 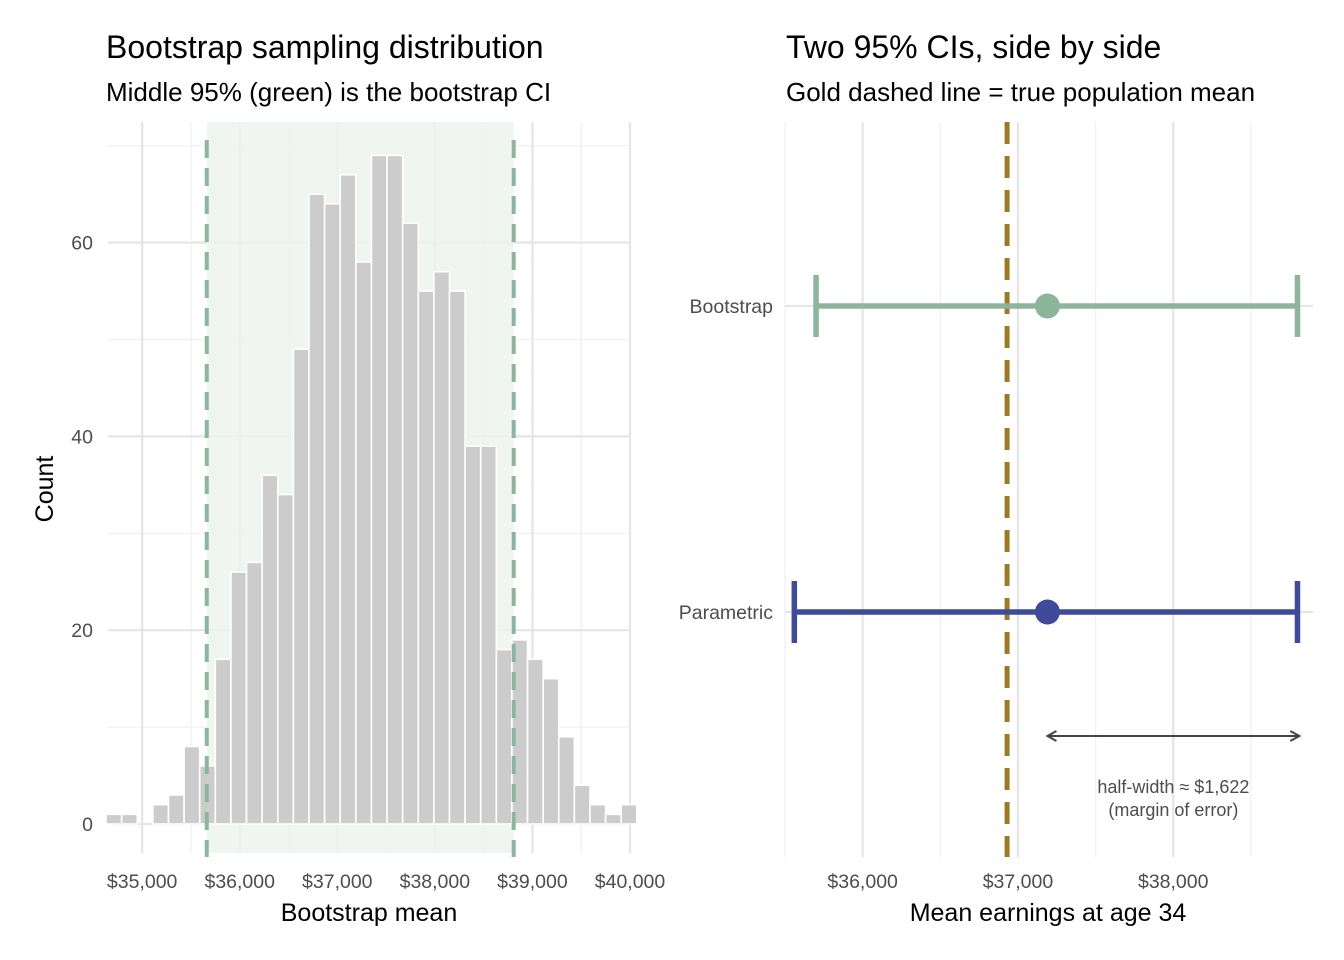 I want to click on ci-series, so click(x=1046, y=459).